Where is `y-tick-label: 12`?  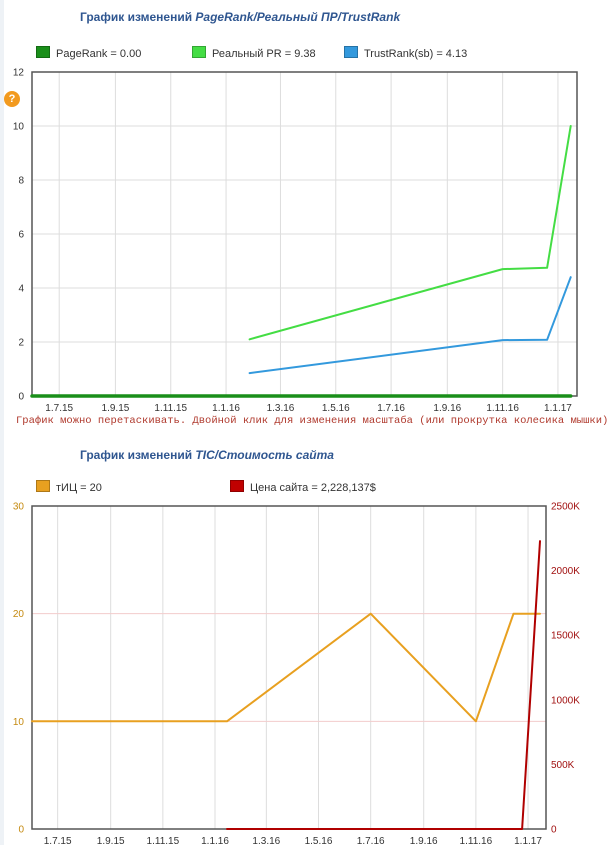 y-tick-label: 12 is located at coordinates (19, 73).